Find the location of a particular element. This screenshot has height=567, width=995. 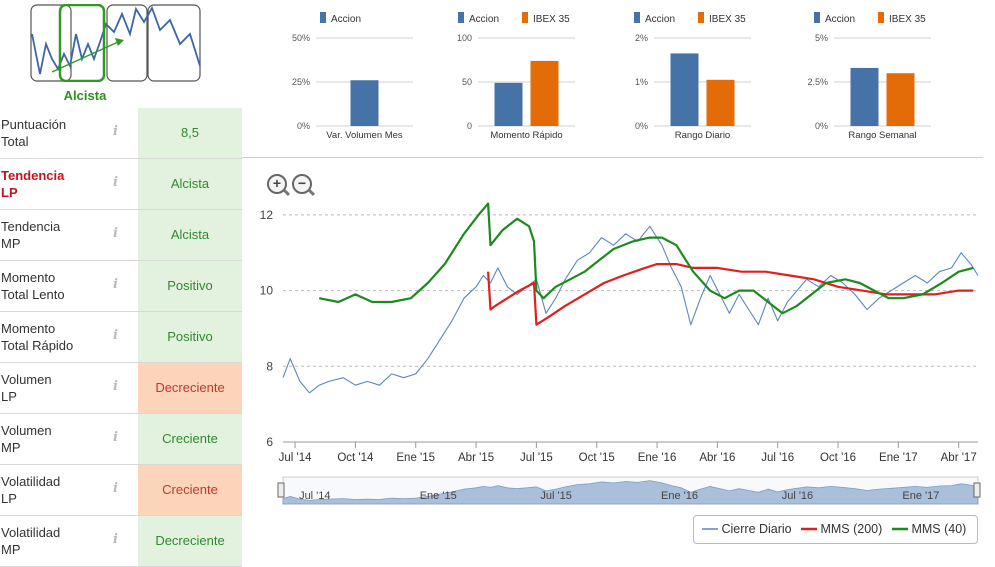

navigator-label: Jul '14 is located at coordinates (314, 496).